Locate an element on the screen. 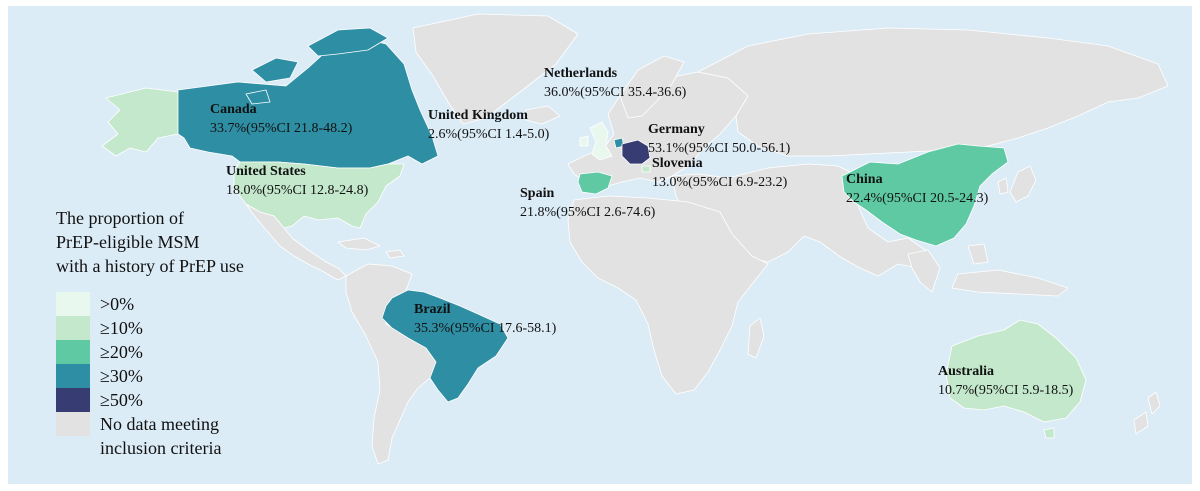 The width and height of the screenshot is (1200, 491). legend-item-ge20: ≥20% is located at coordinates (150, 352).